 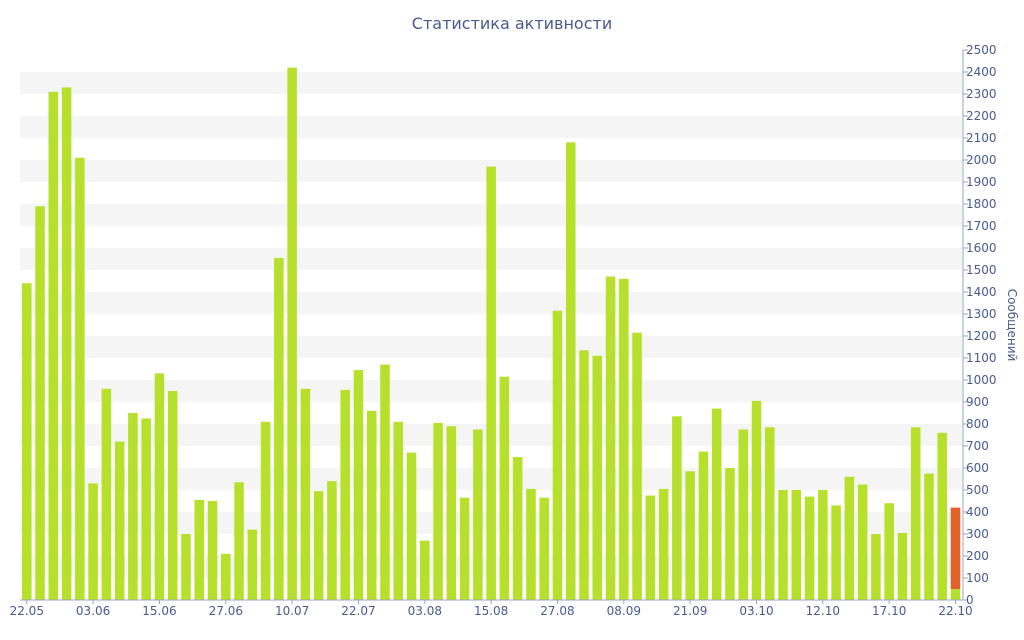 I want to click on y-tick-label: 100, so click(x=977, y=578).